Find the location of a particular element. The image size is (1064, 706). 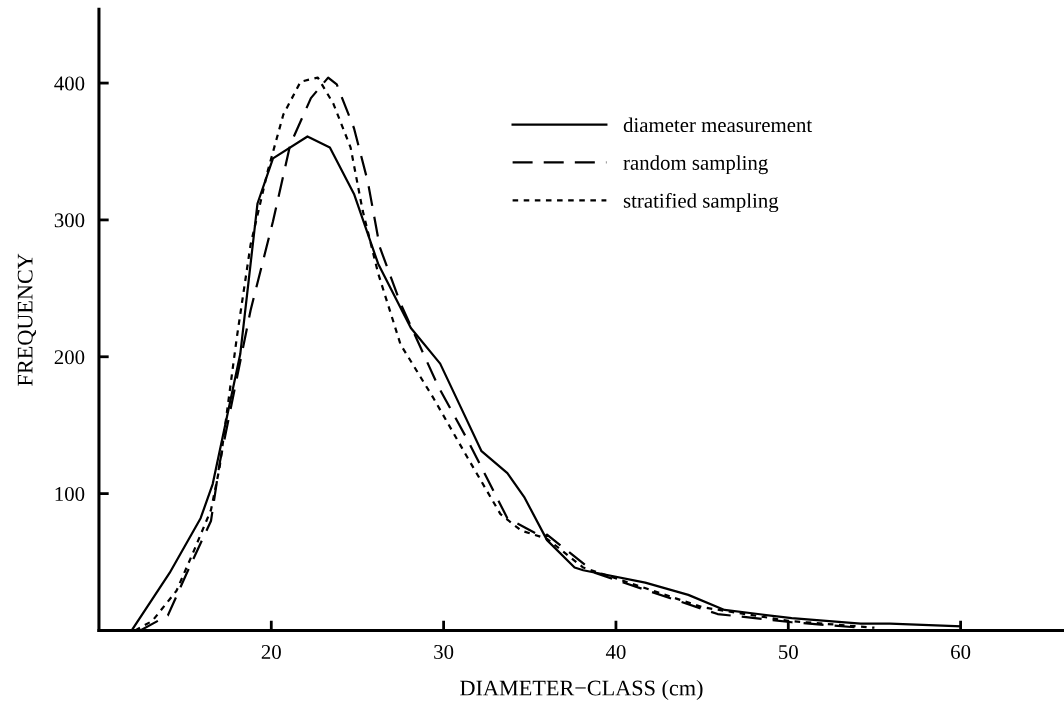

x-tick-label: 50 is located at coordinates (788, 652).